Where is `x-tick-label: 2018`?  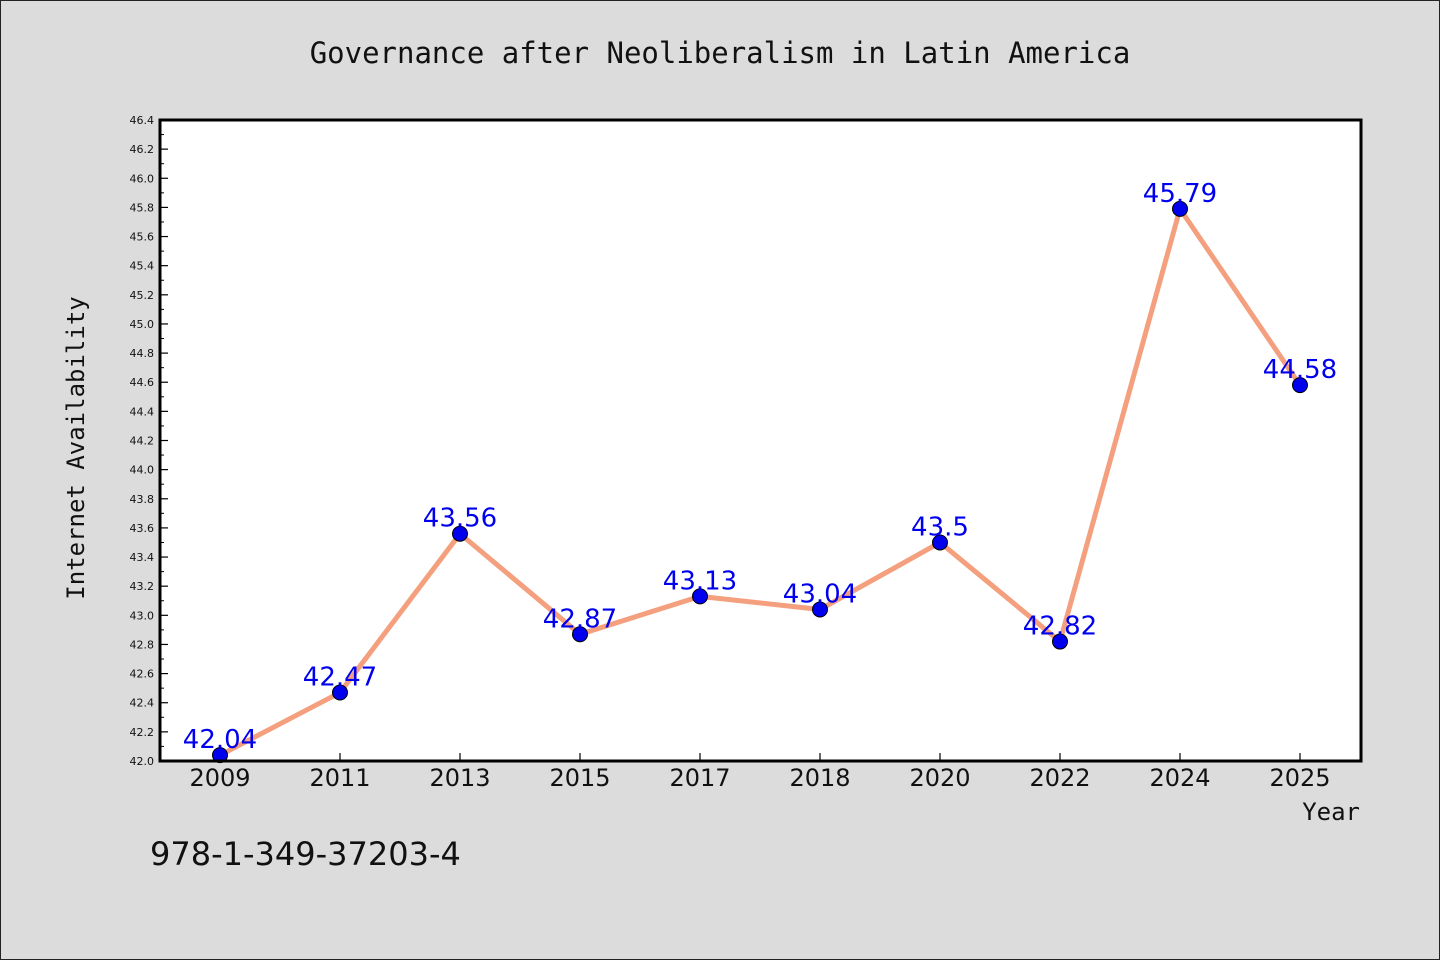 x-tick-label: 2018 is located at coordinates (819, 778).